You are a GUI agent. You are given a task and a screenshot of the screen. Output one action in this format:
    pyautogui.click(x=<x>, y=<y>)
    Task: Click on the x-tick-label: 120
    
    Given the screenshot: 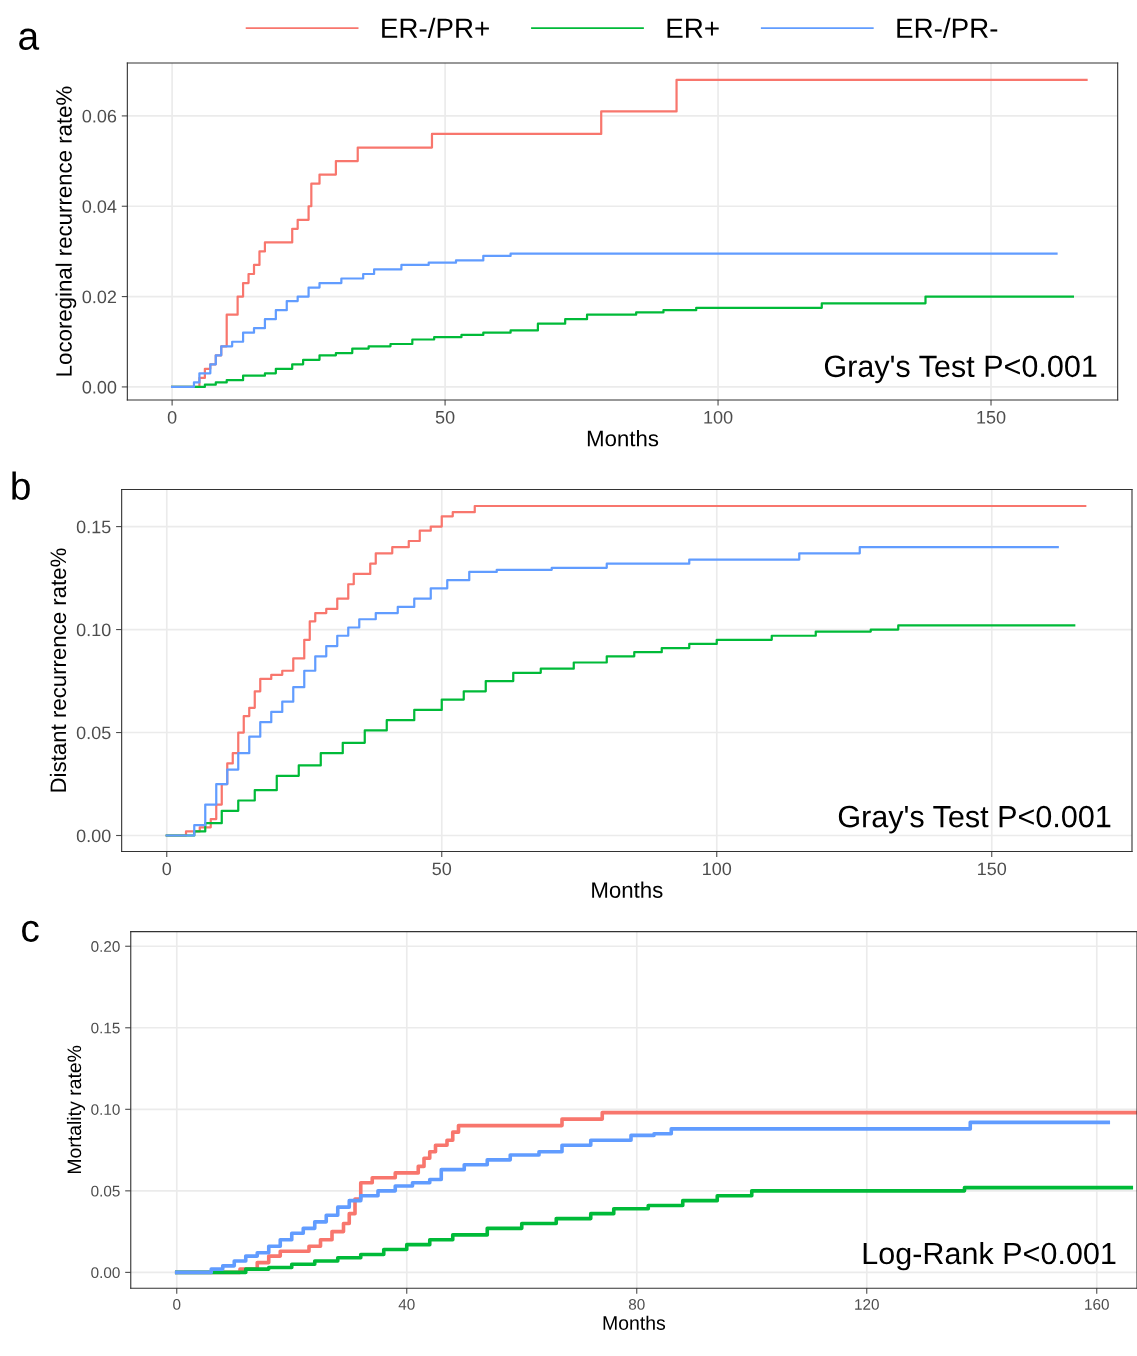 What is the action you would take?
    pyautogui.click(x=867, y=1304)
    